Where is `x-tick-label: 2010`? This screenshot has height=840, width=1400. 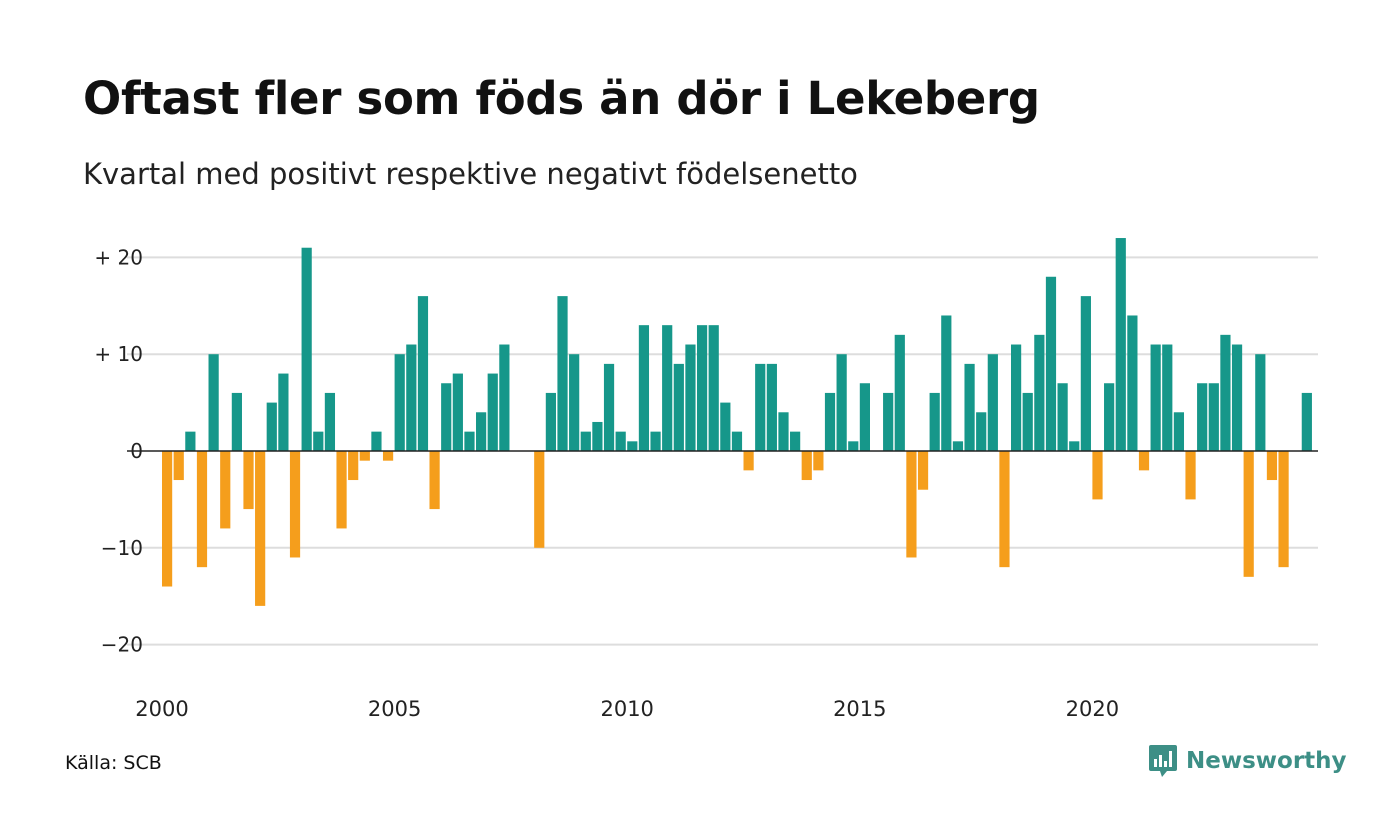
x-tick-label: 2010 is located at coordinates (626, 709).